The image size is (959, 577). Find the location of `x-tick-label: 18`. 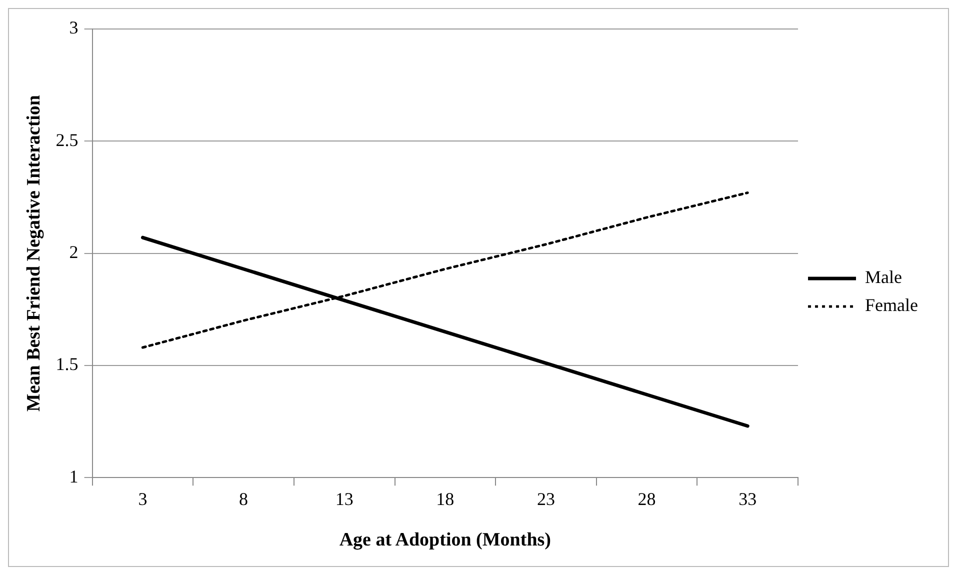

x-tick-label: 18 is located at coordinates (445, 499).